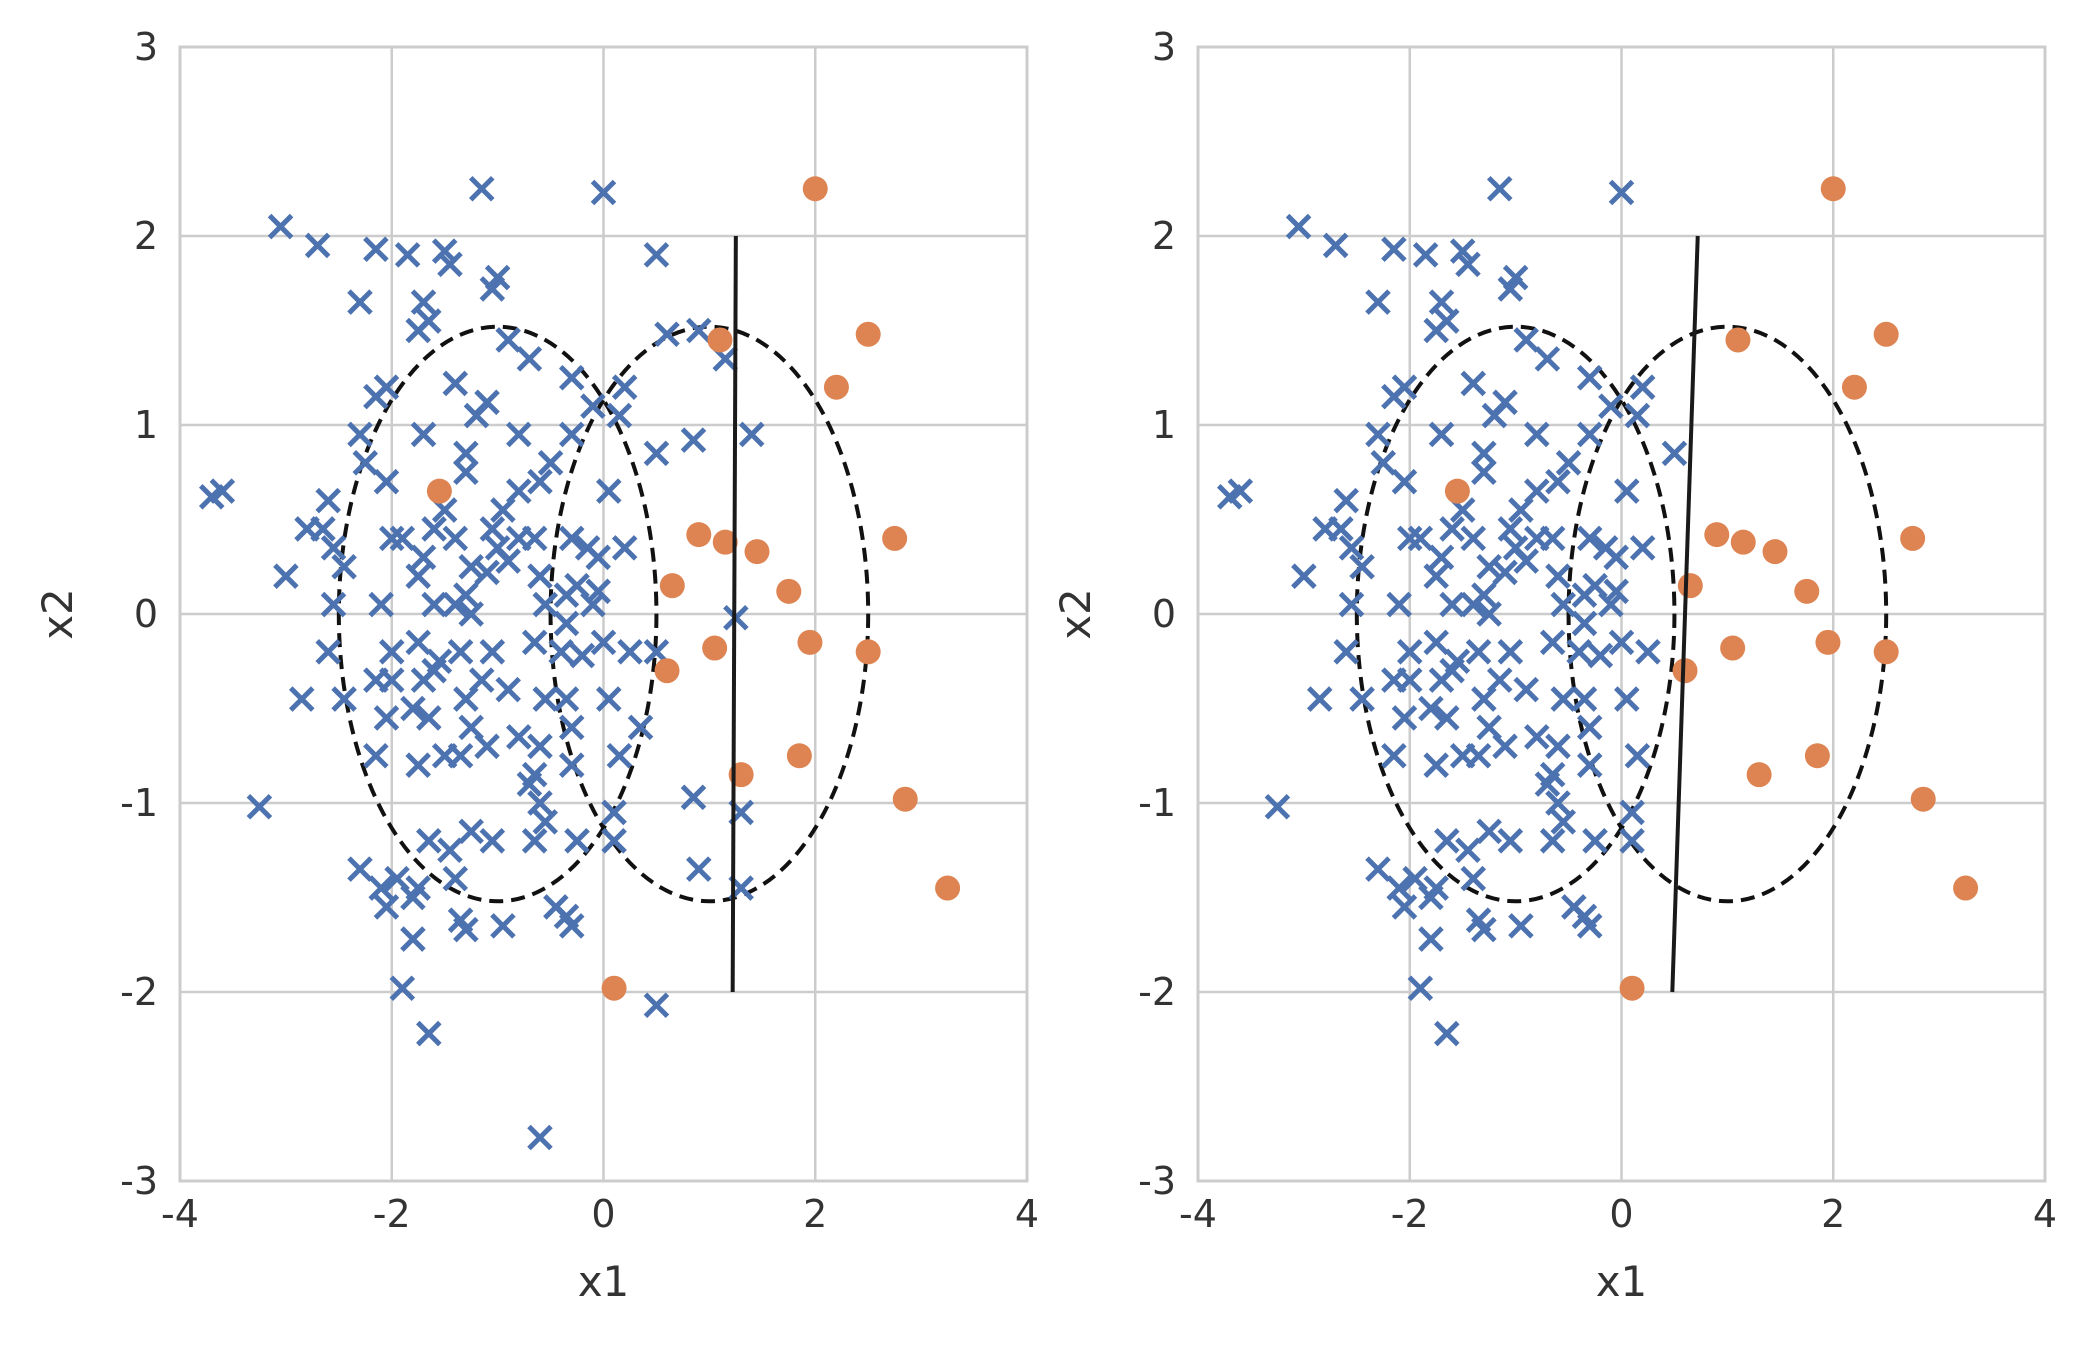 The height and width of the screenshot is (1358, 2082). I want to click on y-axis-label: x2, so click(57, 614).